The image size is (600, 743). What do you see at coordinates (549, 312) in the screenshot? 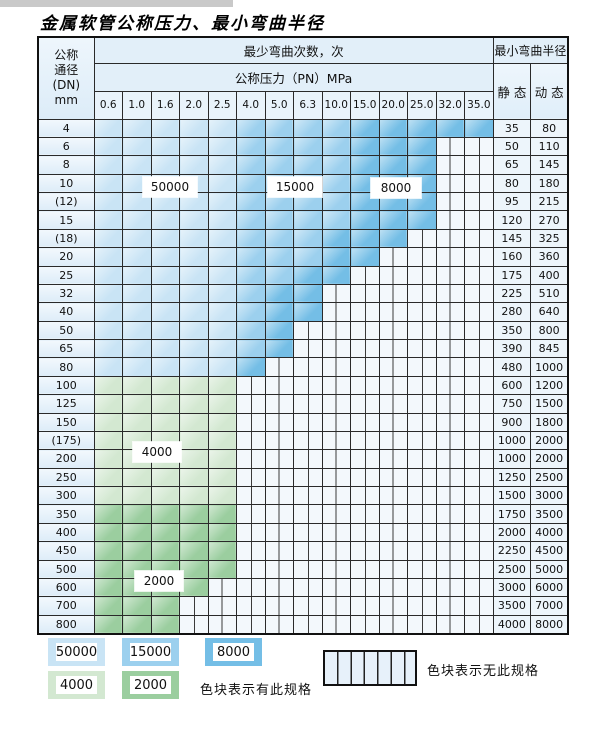
I see `dynamic-value-cell: 640` at bounding box center [549, 312].